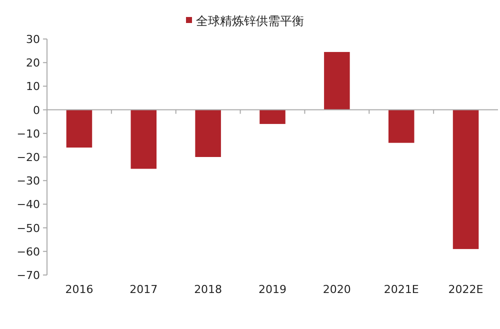 The image size is (500, 329). Describe the element at coordinates (28, 157) in the screenshot. I see `y-tick-label: −20` at that location.